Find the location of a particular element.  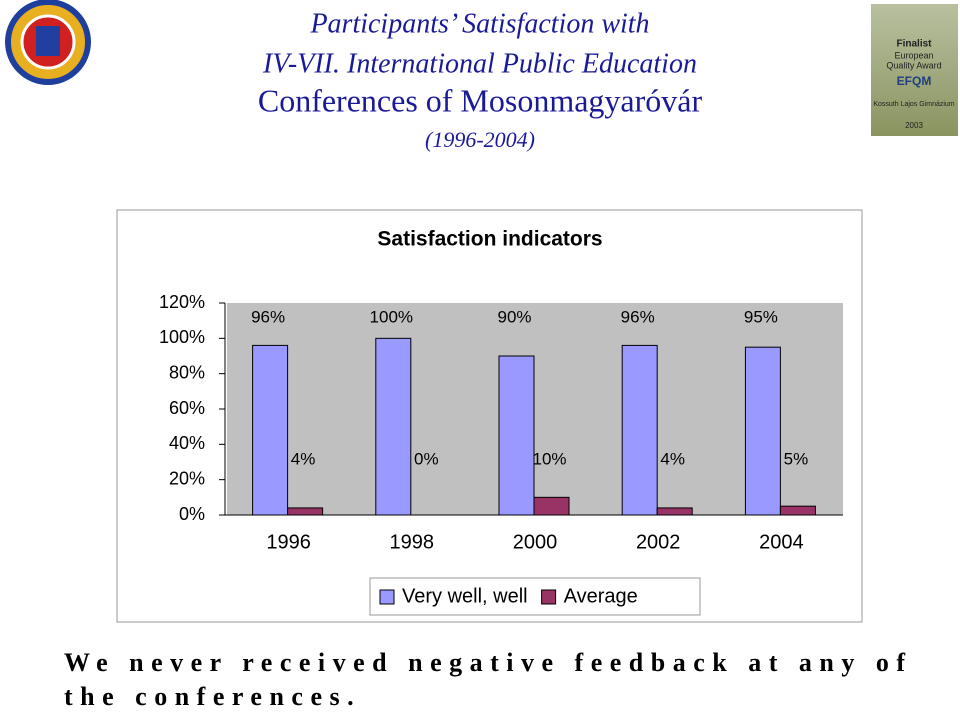

x-tick-label: 2004 is located at coordinates (781, 542).